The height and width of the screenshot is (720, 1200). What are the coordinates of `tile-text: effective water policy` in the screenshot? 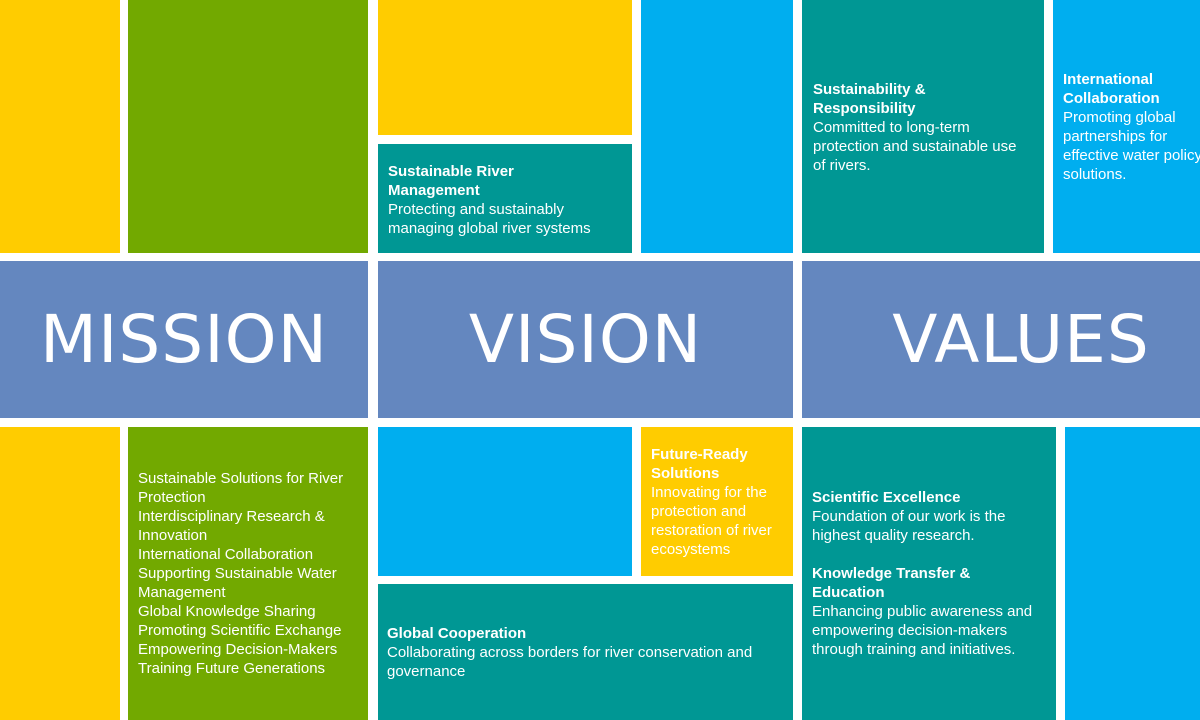 It's located at (1131, 155).